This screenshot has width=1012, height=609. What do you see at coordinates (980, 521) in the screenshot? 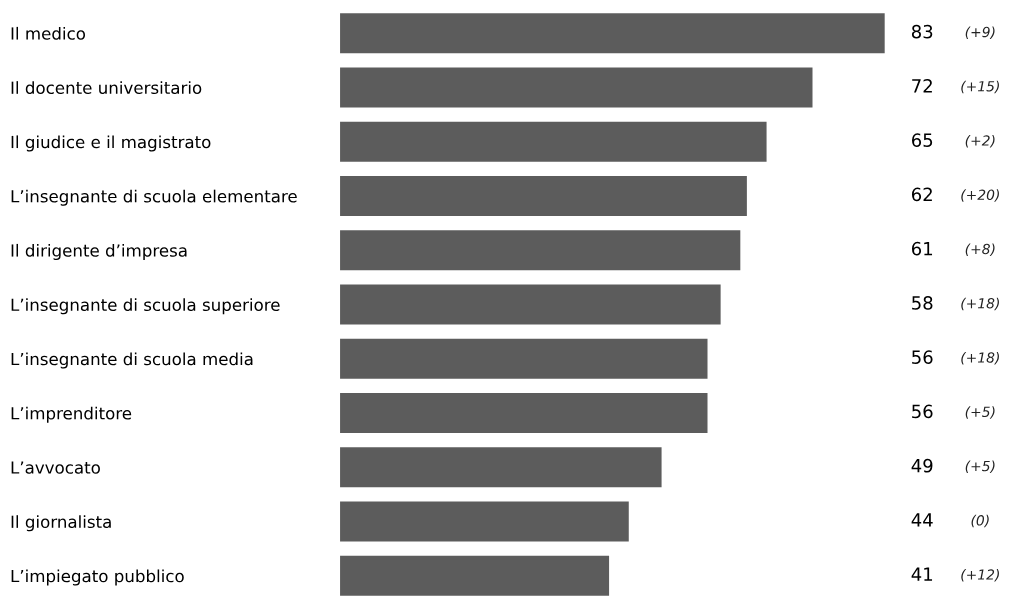
I see `text: (0)` at bounding box center [980, 521].